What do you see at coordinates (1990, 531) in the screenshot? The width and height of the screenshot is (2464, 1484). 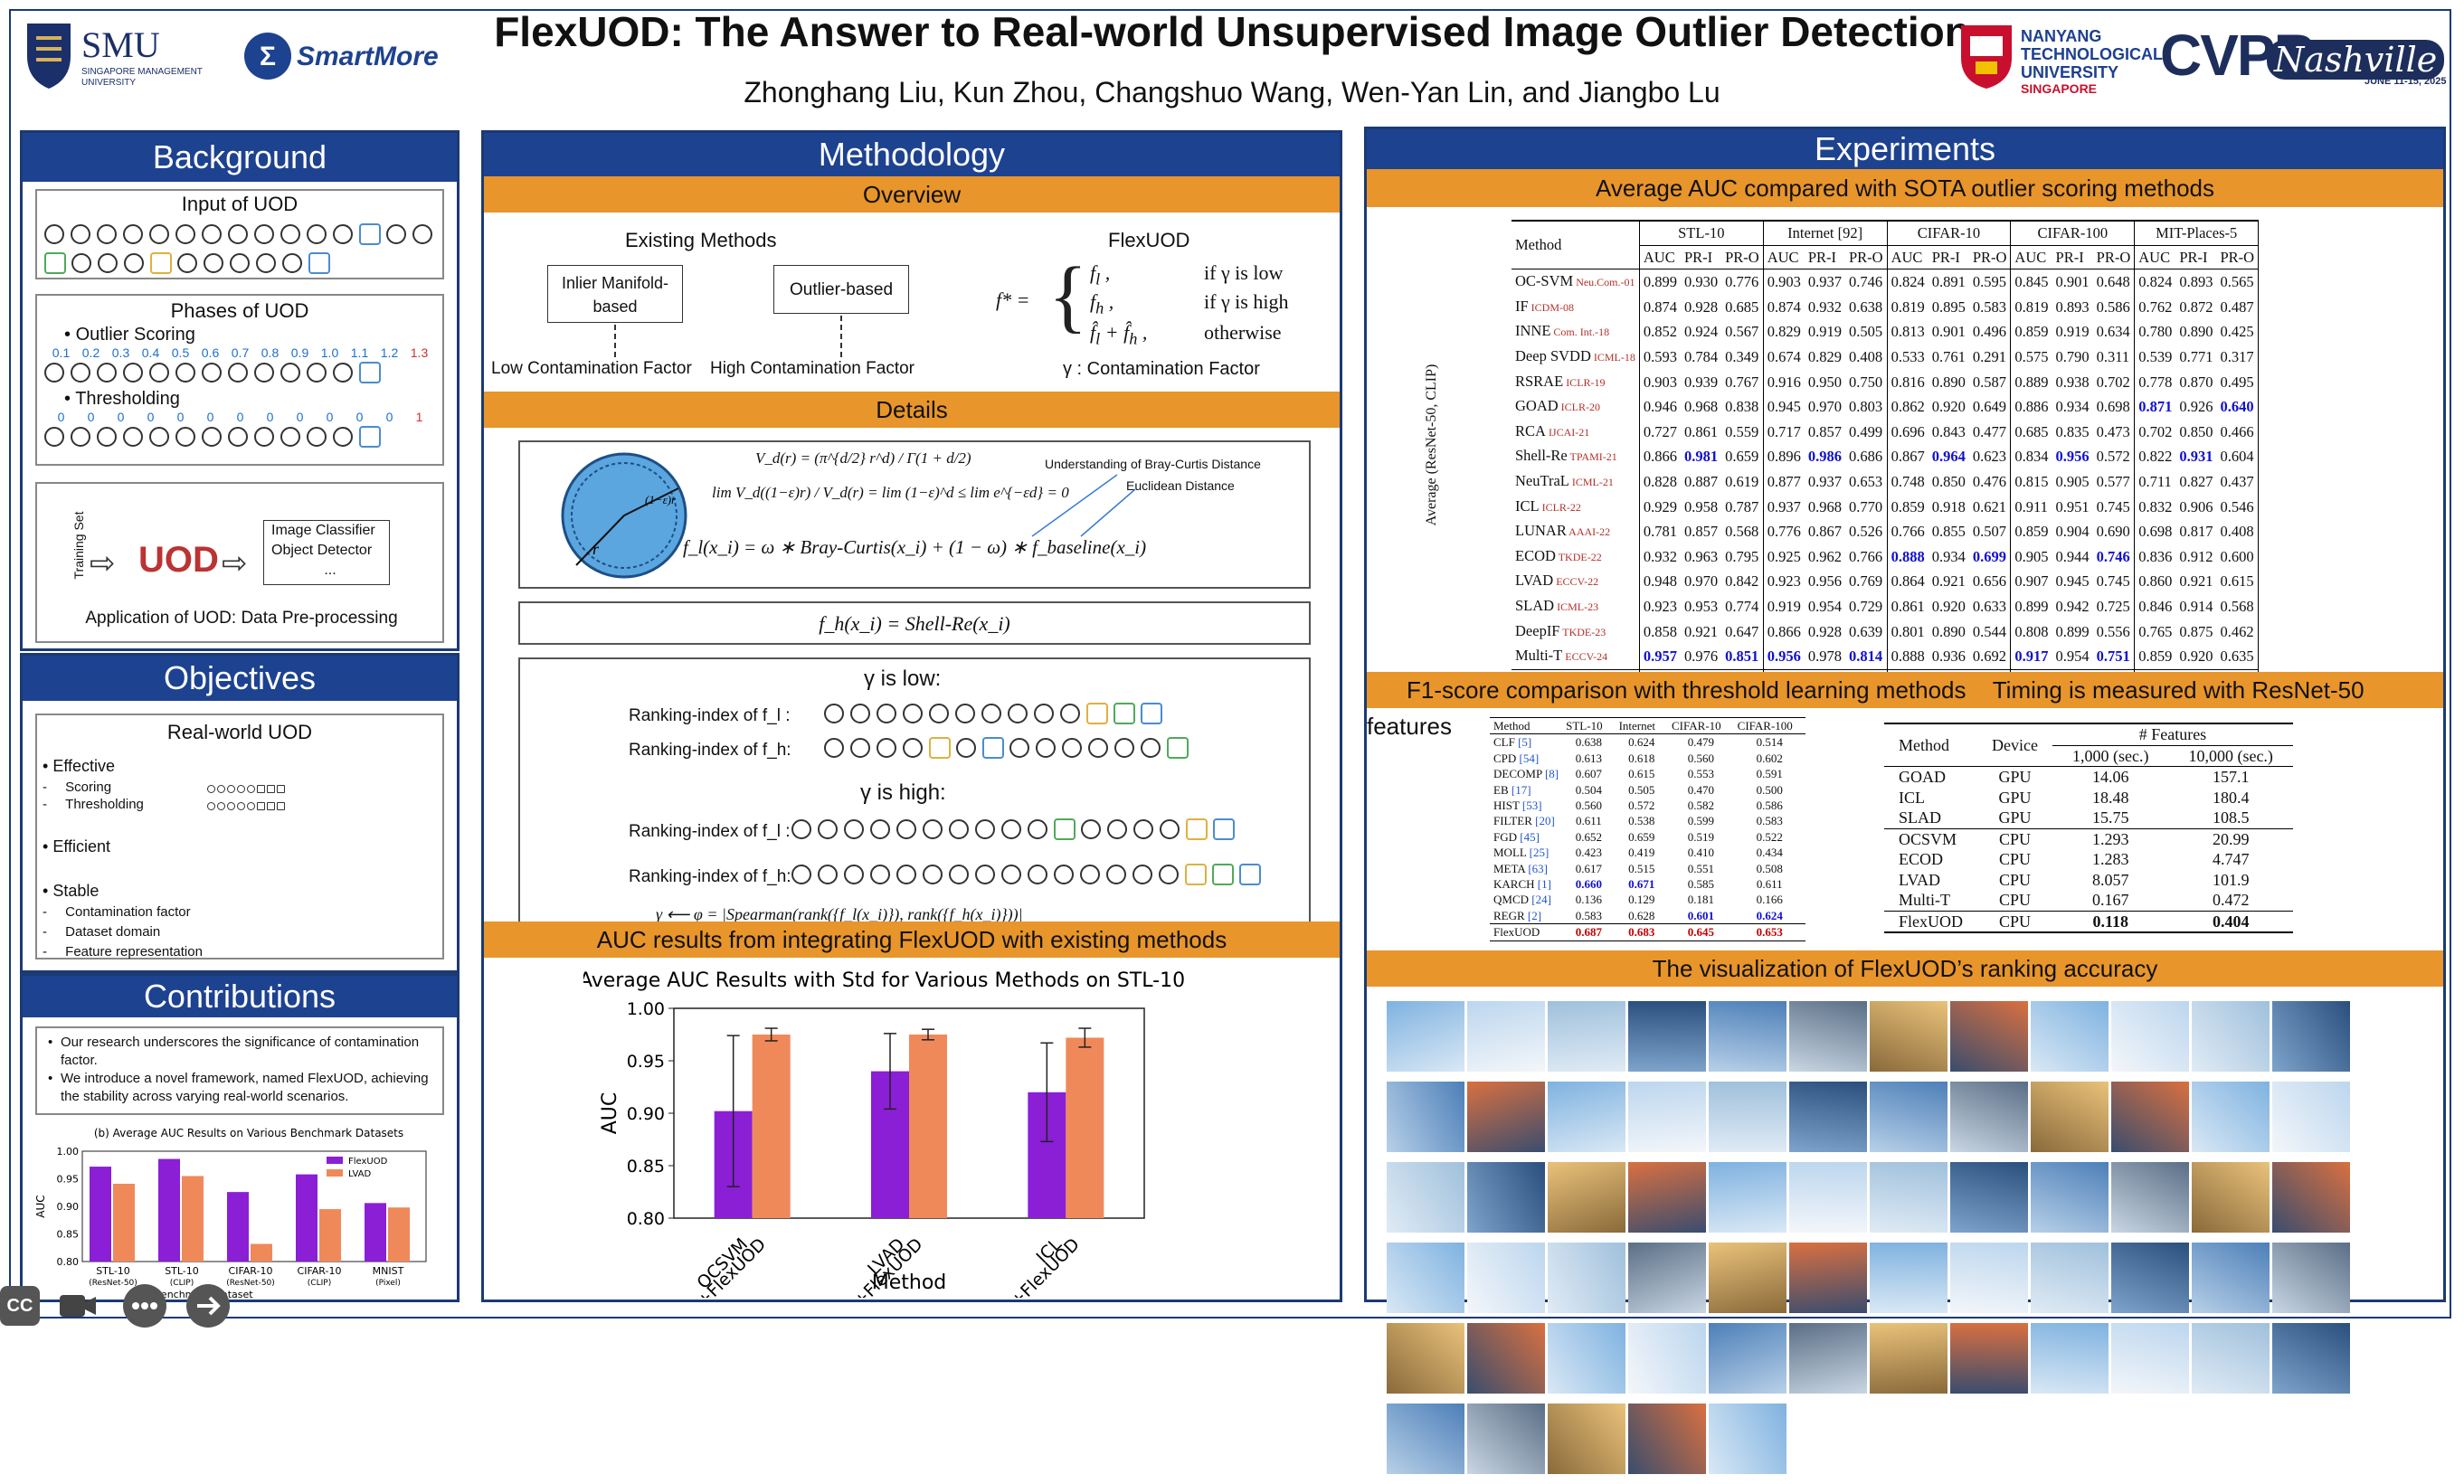 I see `table1-cell: 0.507` at bounding box center [1990, 531].